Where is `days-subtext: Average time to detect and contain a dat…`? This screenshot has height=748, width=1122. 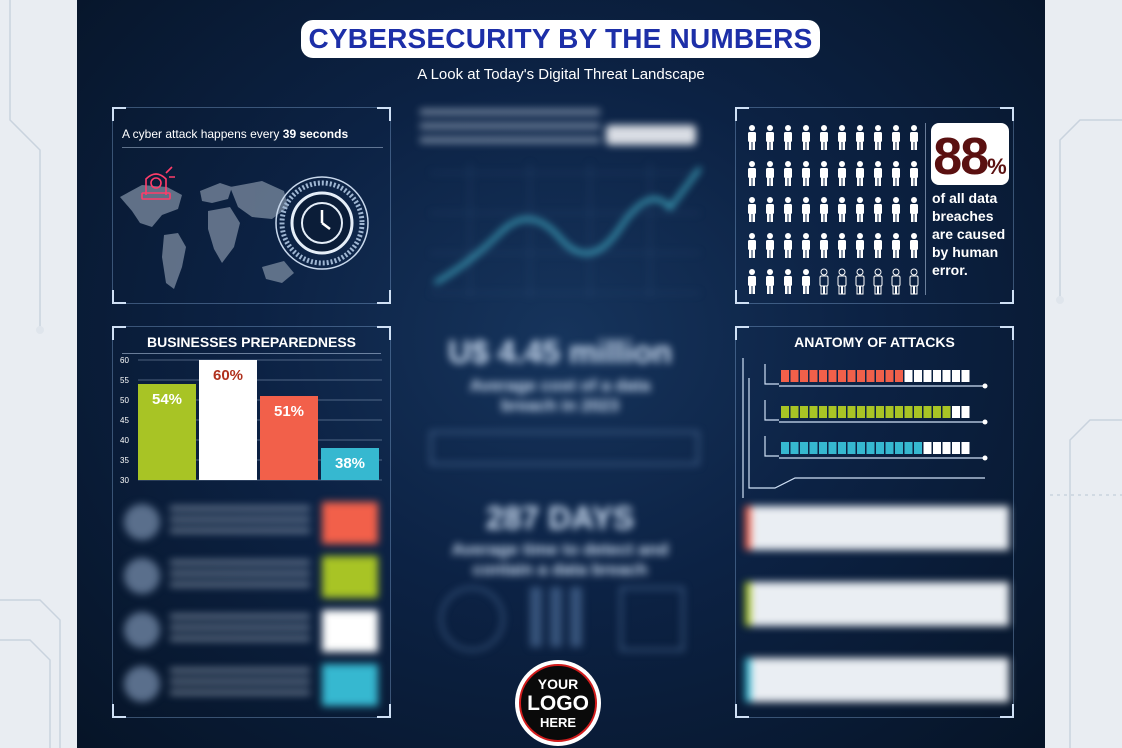
days-subtext: Average time to detect and contain a dat… is located at coordinates (560, 559).